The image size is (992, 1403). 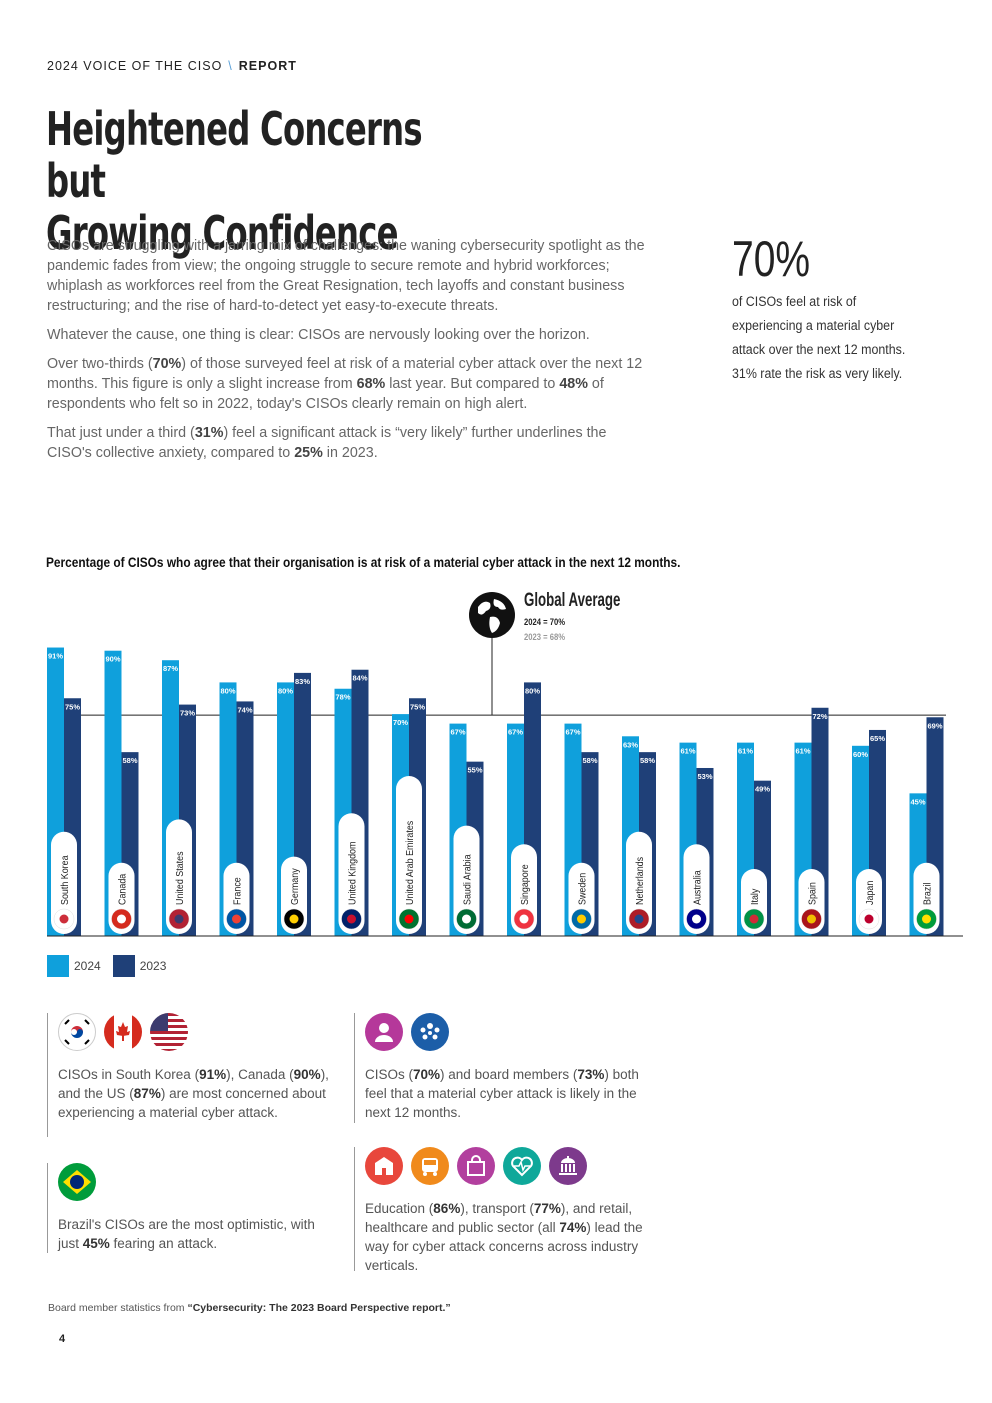 I want to click on chart-legend: 2024 2023, so click(x=112, y=966).